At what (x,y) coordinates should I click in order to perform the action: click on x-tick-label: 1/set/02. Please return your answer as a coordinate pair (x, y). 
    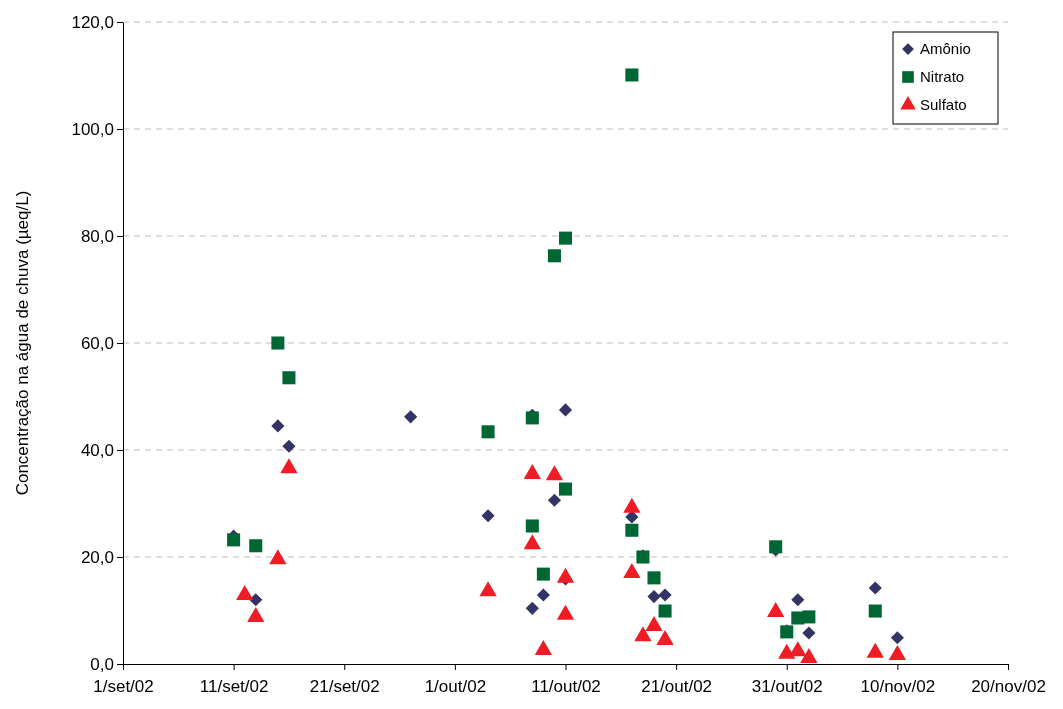
    Looking at the image, I should click on (123, 686).